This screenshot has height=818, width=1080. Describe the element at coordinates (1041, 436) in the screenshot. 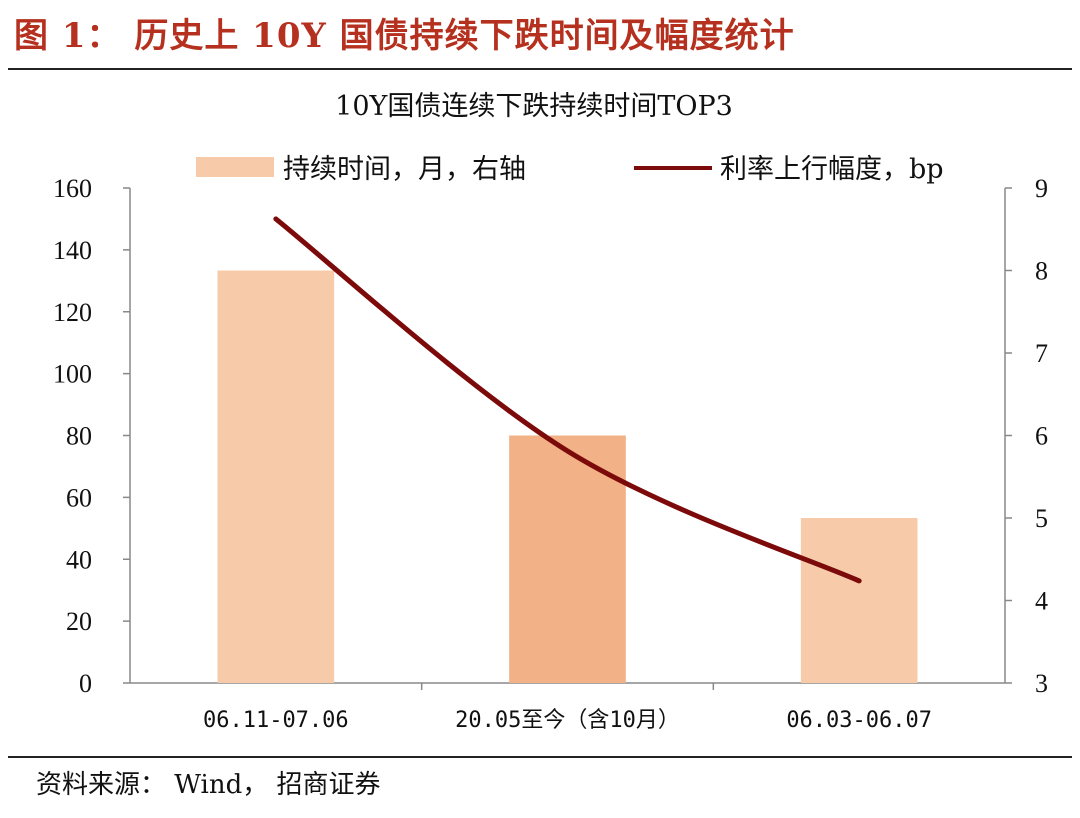

I see `right-tick-label: 6` at that location.